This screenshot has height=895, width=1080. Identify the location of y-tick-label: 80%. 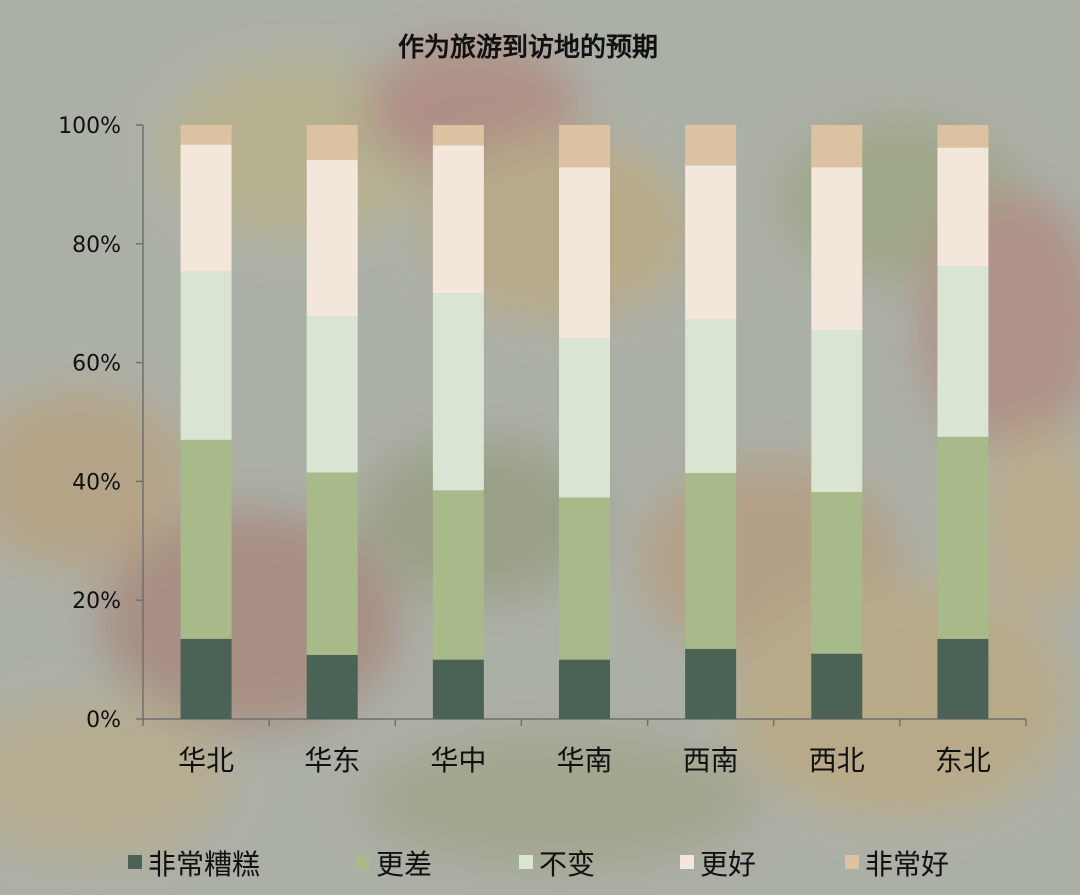
(96, 245).